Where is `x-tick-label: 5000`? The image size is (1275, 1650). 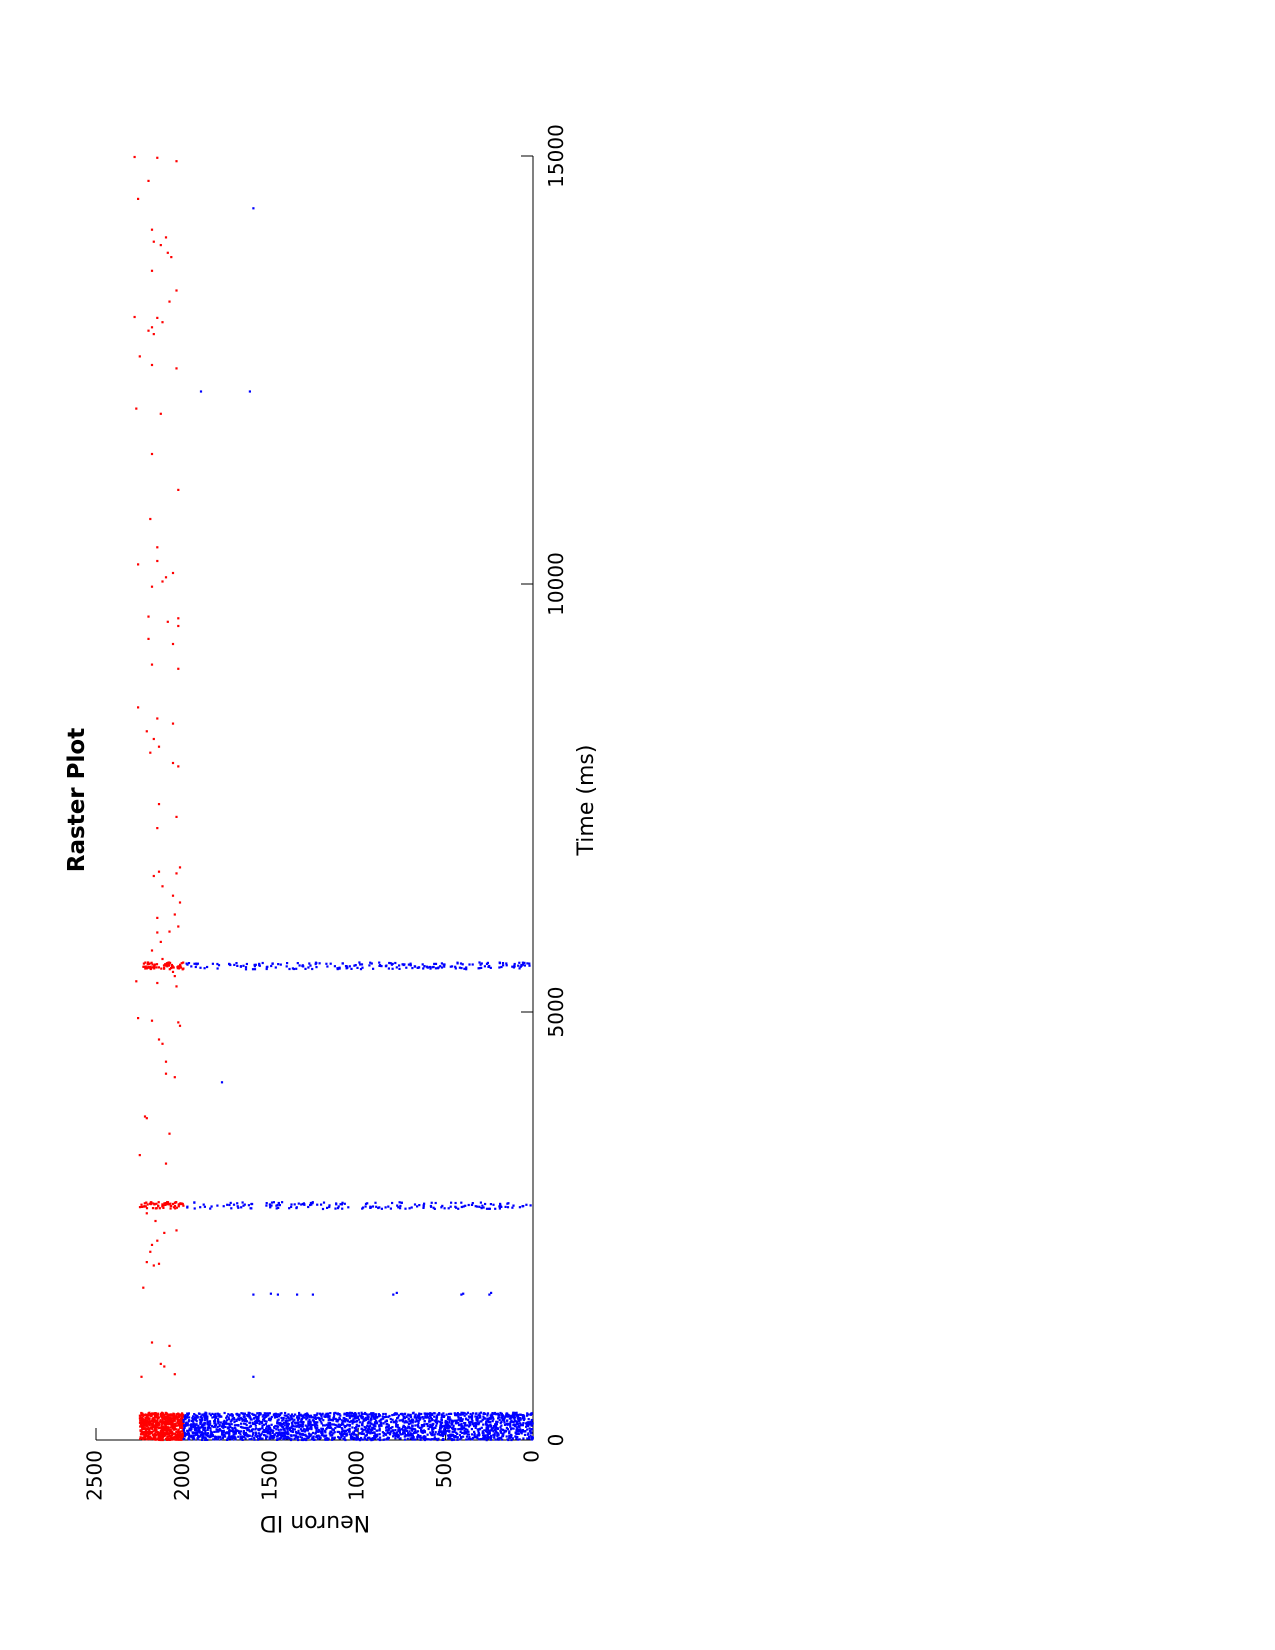 x-tick-label: 5000 is located at coordinates (556, 1012).